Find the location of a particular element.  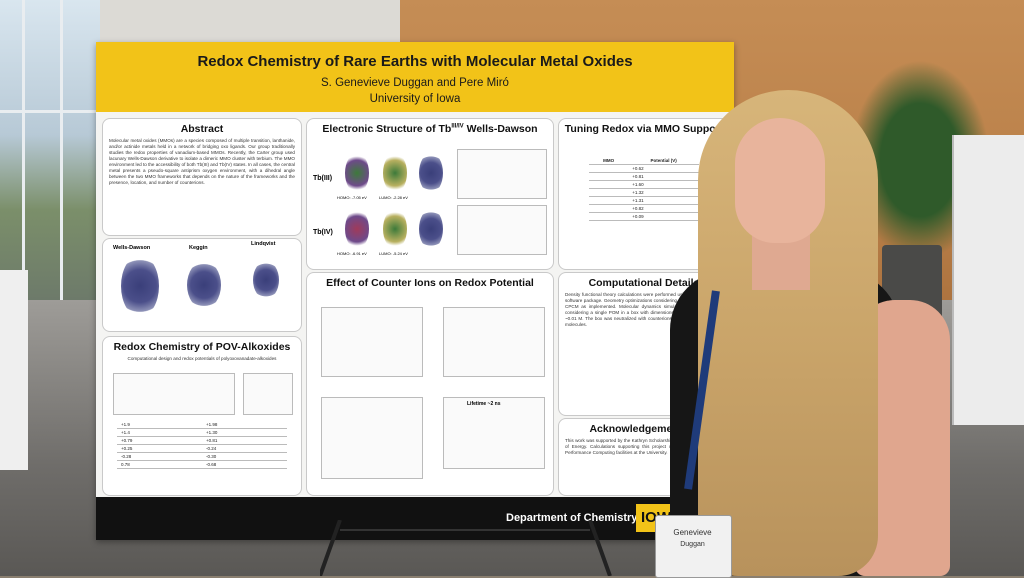

structure-label-keggin: Keggin is located at coordinates (198, 248).